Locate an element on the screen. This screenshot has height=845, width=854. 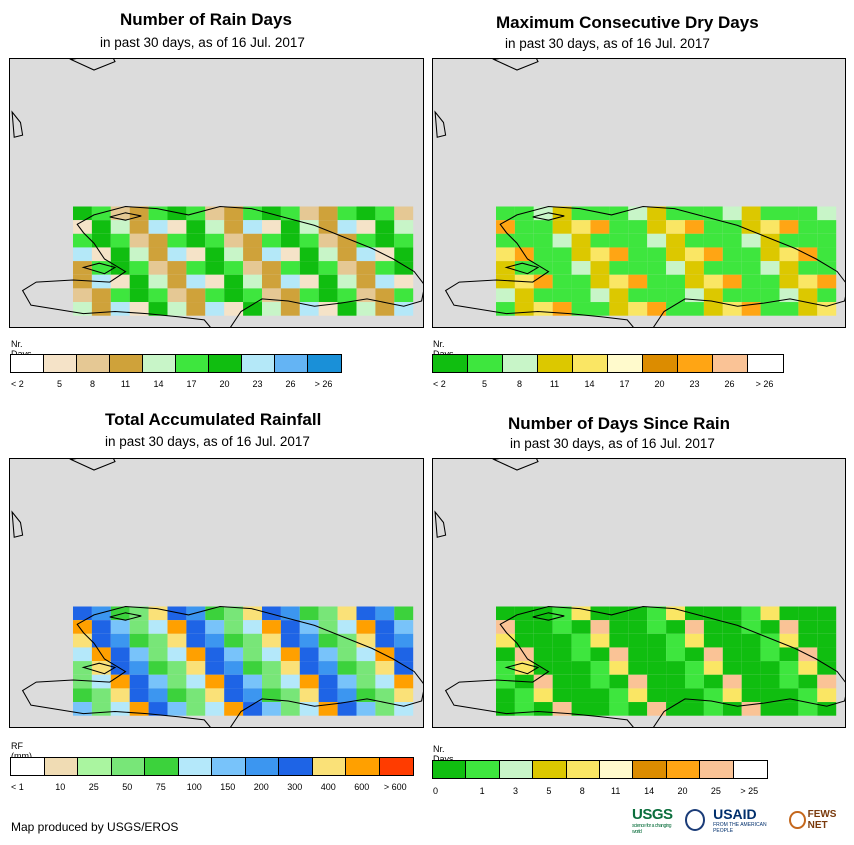
legend-tick-label: 14 is located at coordinates (649, 791).